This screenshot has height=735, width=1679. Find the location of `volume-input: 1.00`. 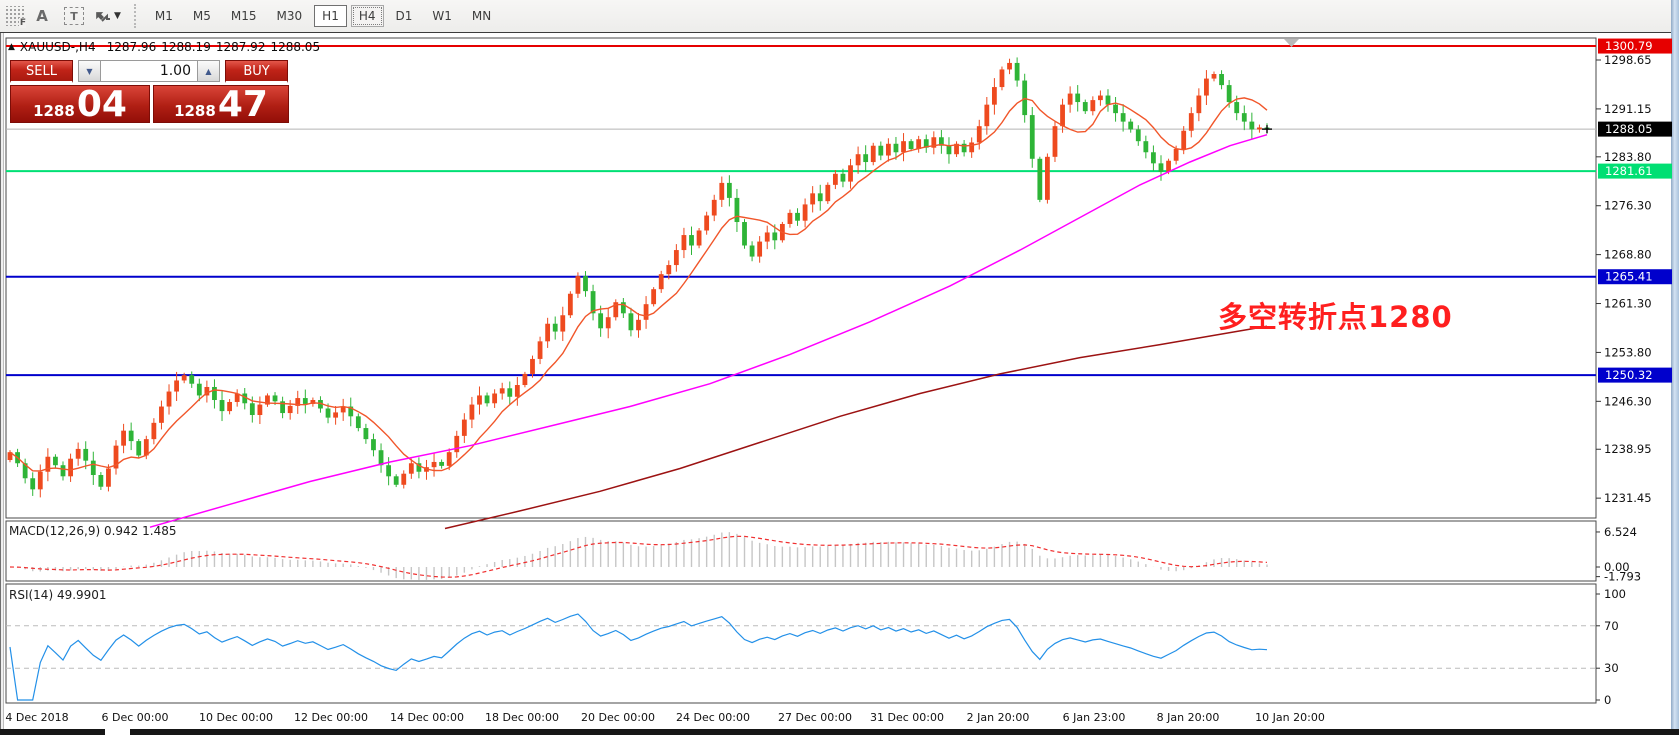

volume-input: 1.00 is located at coordinates (149, 71).